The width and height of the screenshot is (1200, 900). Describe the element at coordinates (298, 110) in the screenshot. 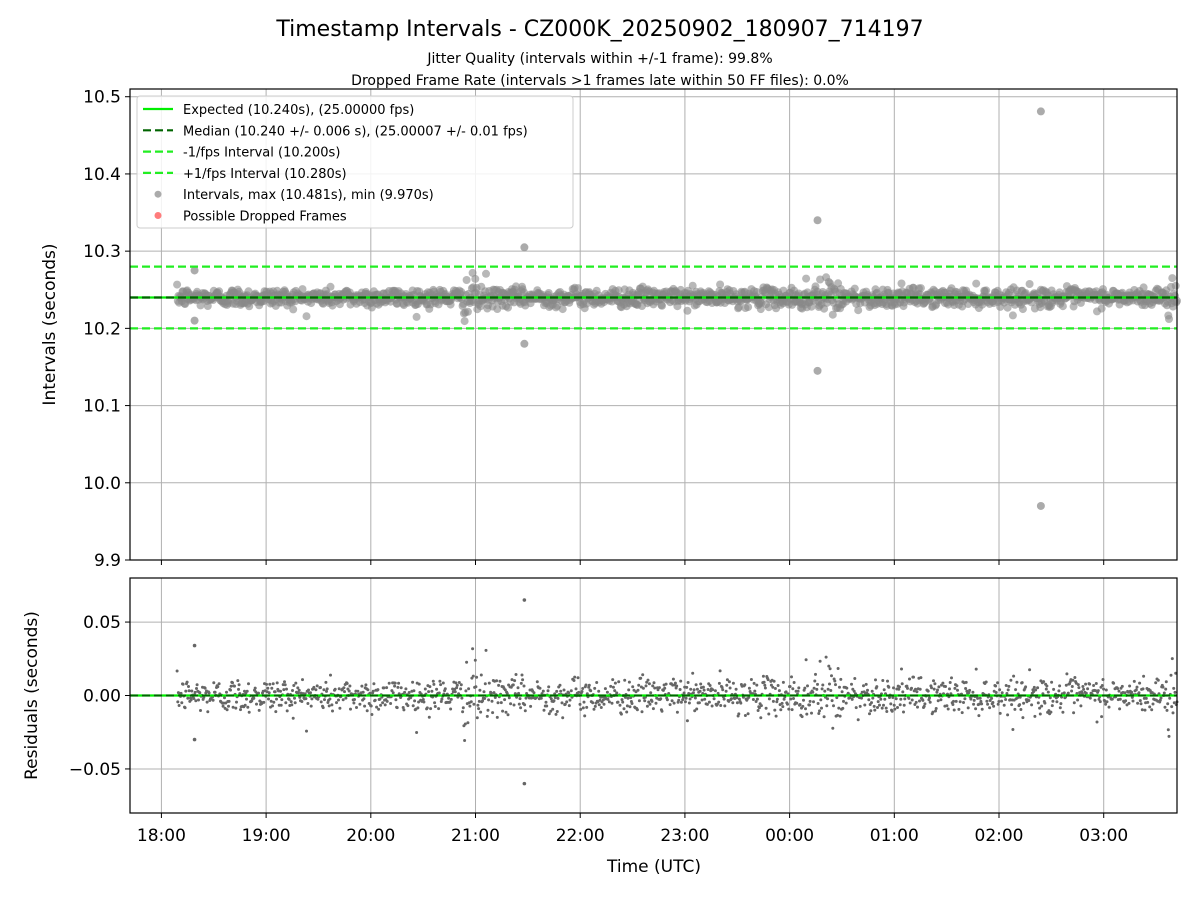

I see `legend-label: Expected (10.240s), (25.00000 fps)` at that location.